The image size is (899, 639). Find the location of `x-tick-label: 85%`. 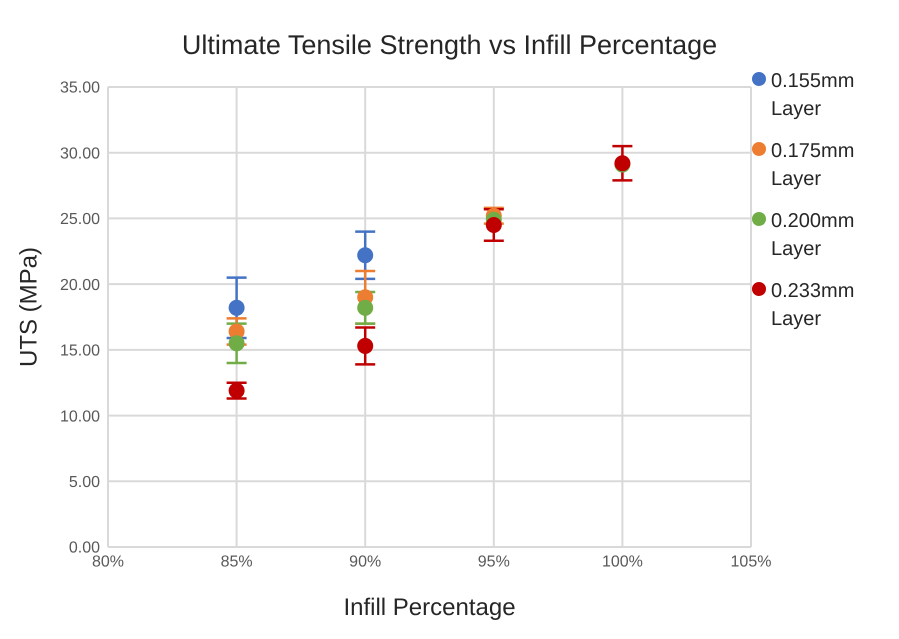

x-tick-label: 85% is located at coordinates (236, 561).